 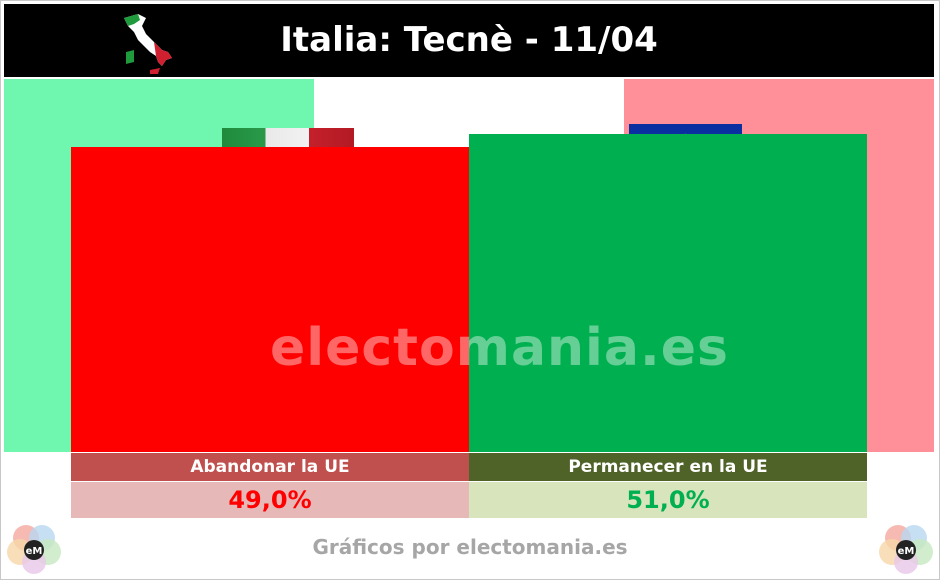 I want to click on value-label: 49,0%, so click(x=270, y=500).